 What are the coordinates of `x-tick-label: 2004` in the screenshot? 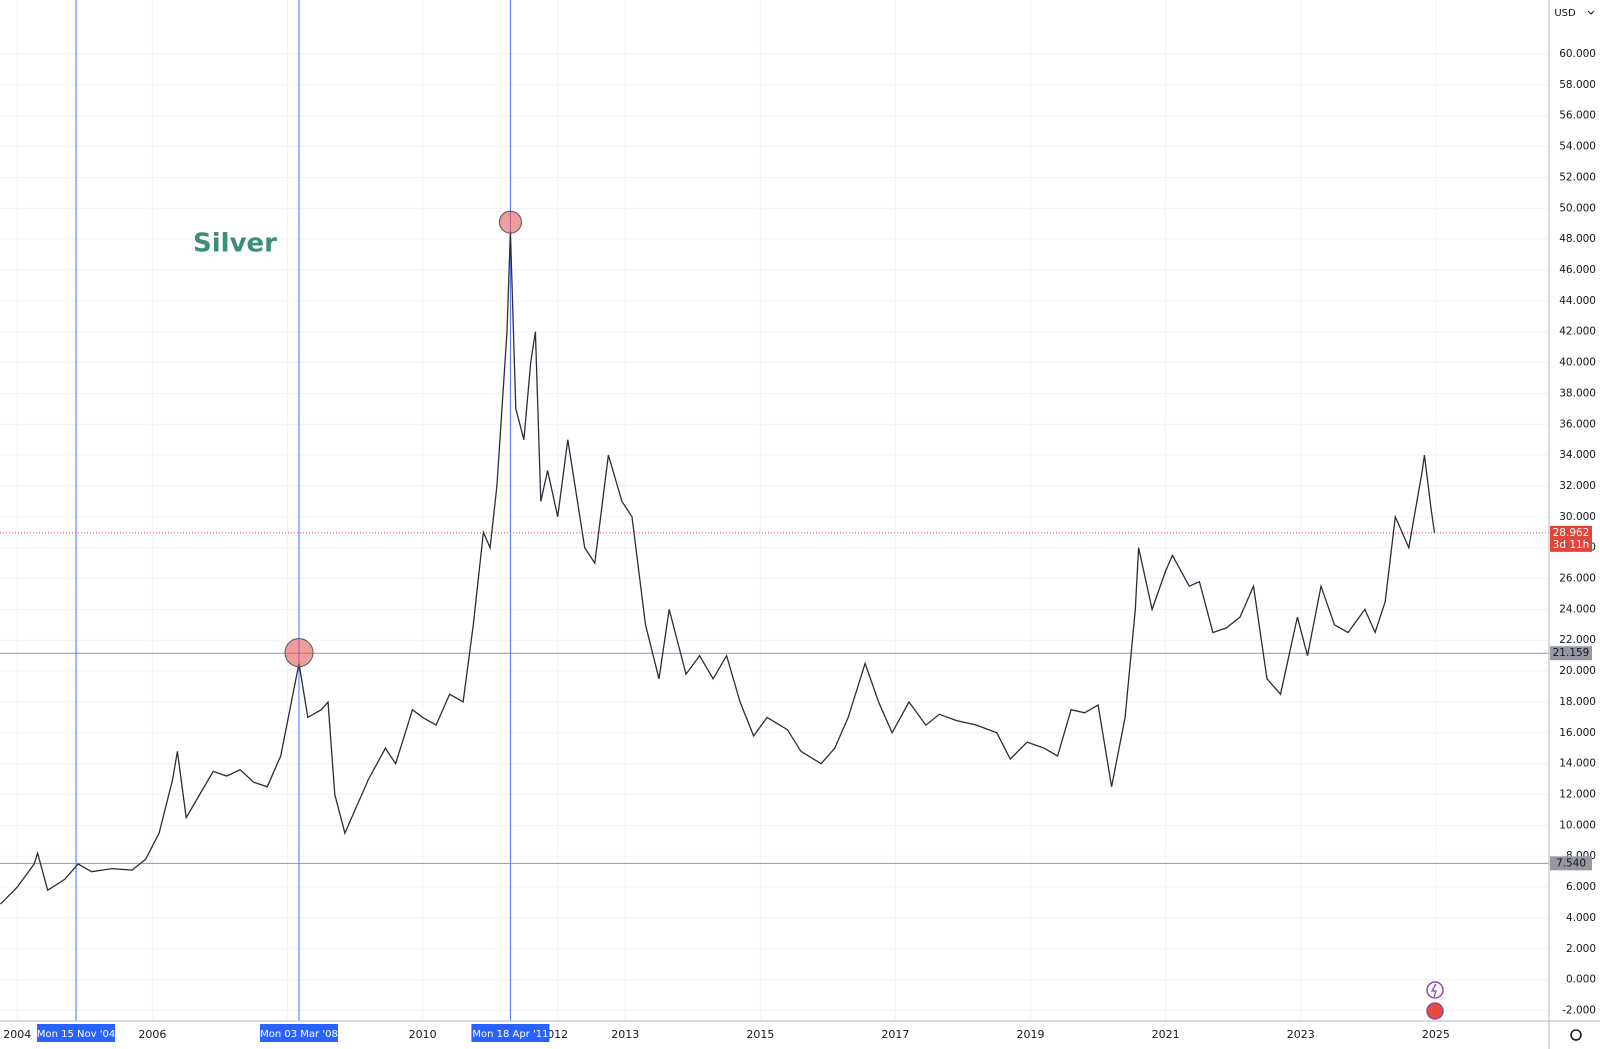 It's located at (17, 1034).